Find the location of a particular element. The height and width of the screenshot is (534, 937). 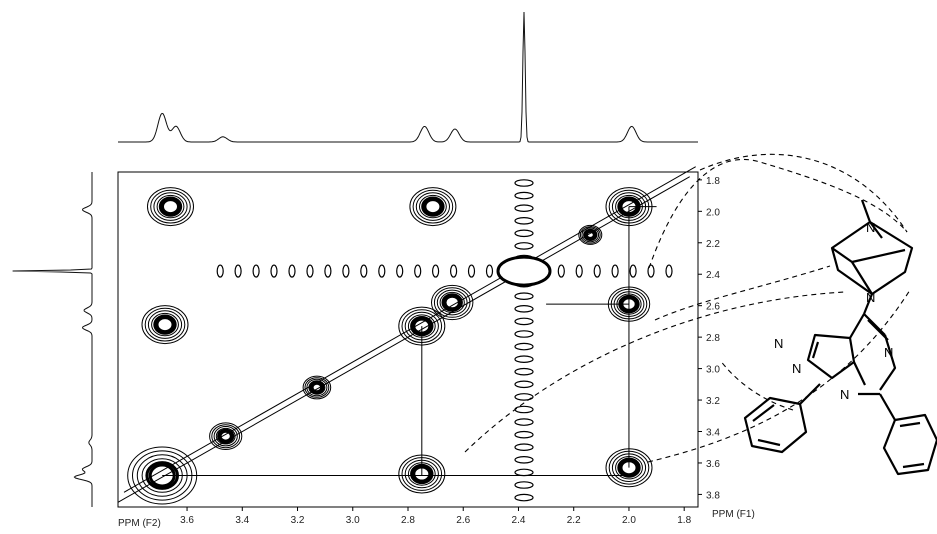

f1-projection-spectrum is located at coordinates (52, 339).